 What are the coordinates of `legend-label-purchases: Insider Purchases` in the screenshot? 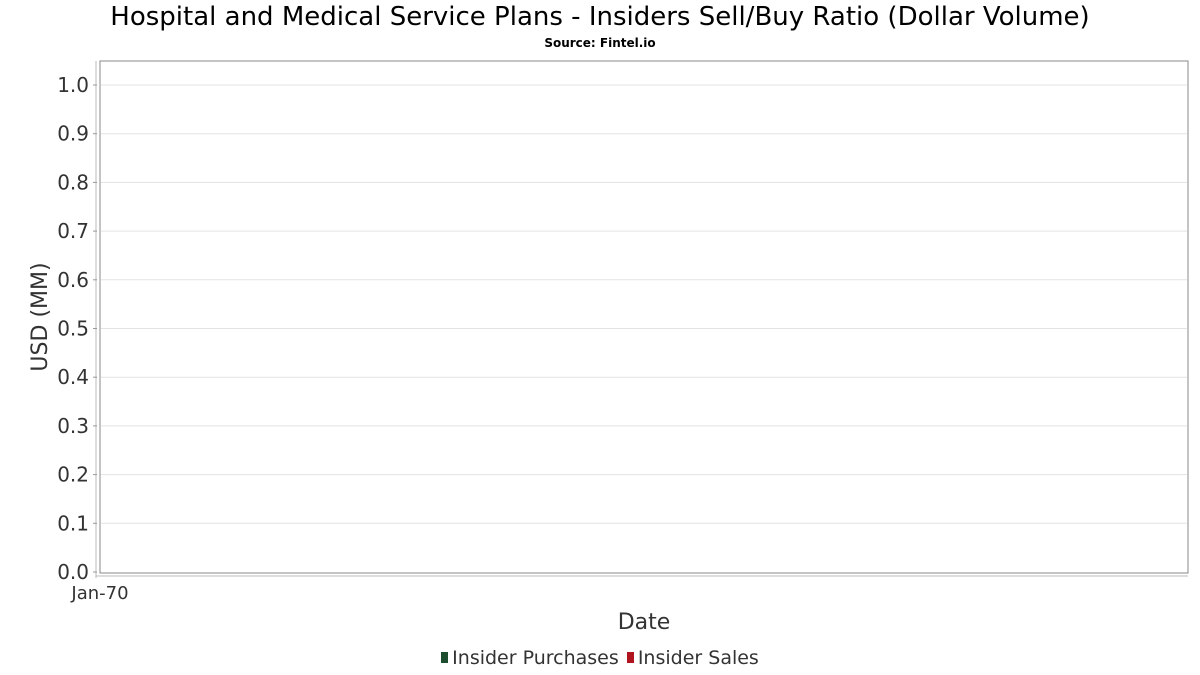 It's located at (535, 658).